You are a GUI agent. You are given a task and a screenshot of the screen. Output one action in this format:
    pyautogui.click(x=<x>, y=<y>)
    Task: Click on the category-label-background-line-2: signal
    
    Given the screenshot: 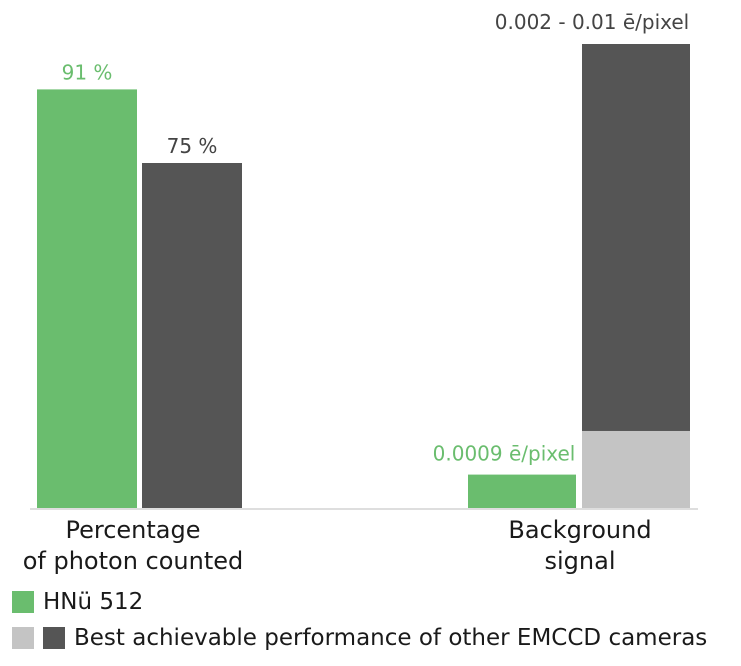 What is the action you would take?
    pyautogui.click(x=580, y=561)
    